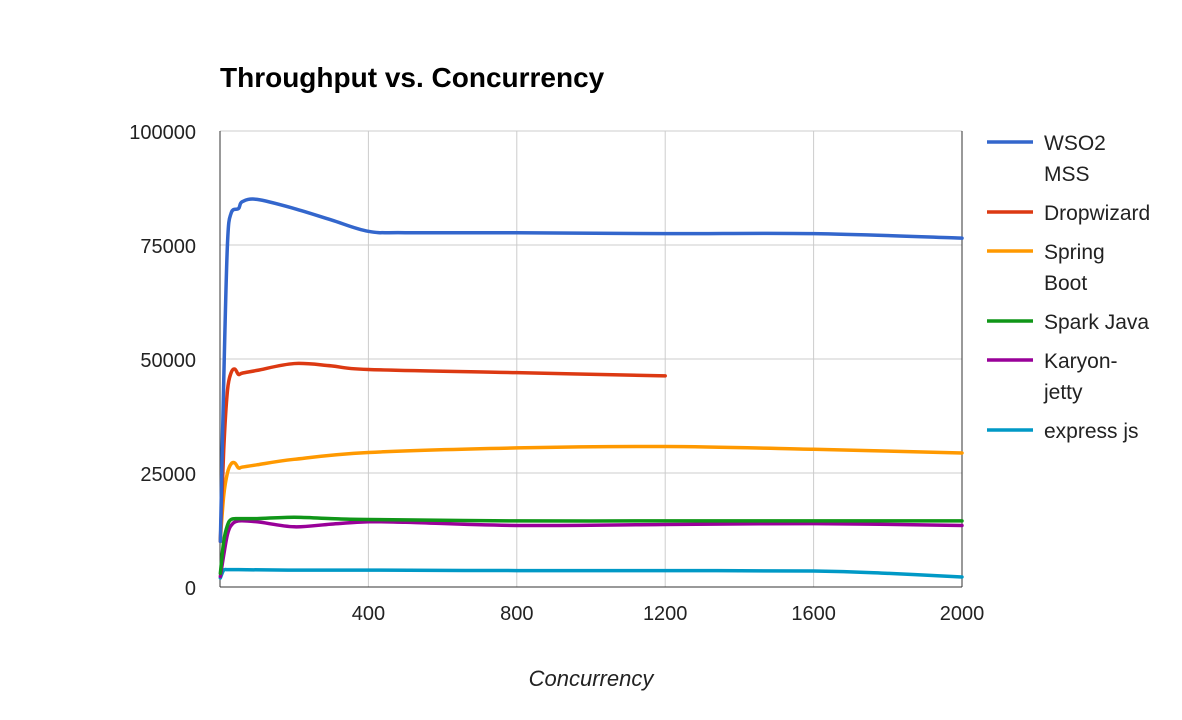 Image resolution: width=1182 pixels, height=720 pixels. I want to click on series-line-dropwizard, so click(442, 452).